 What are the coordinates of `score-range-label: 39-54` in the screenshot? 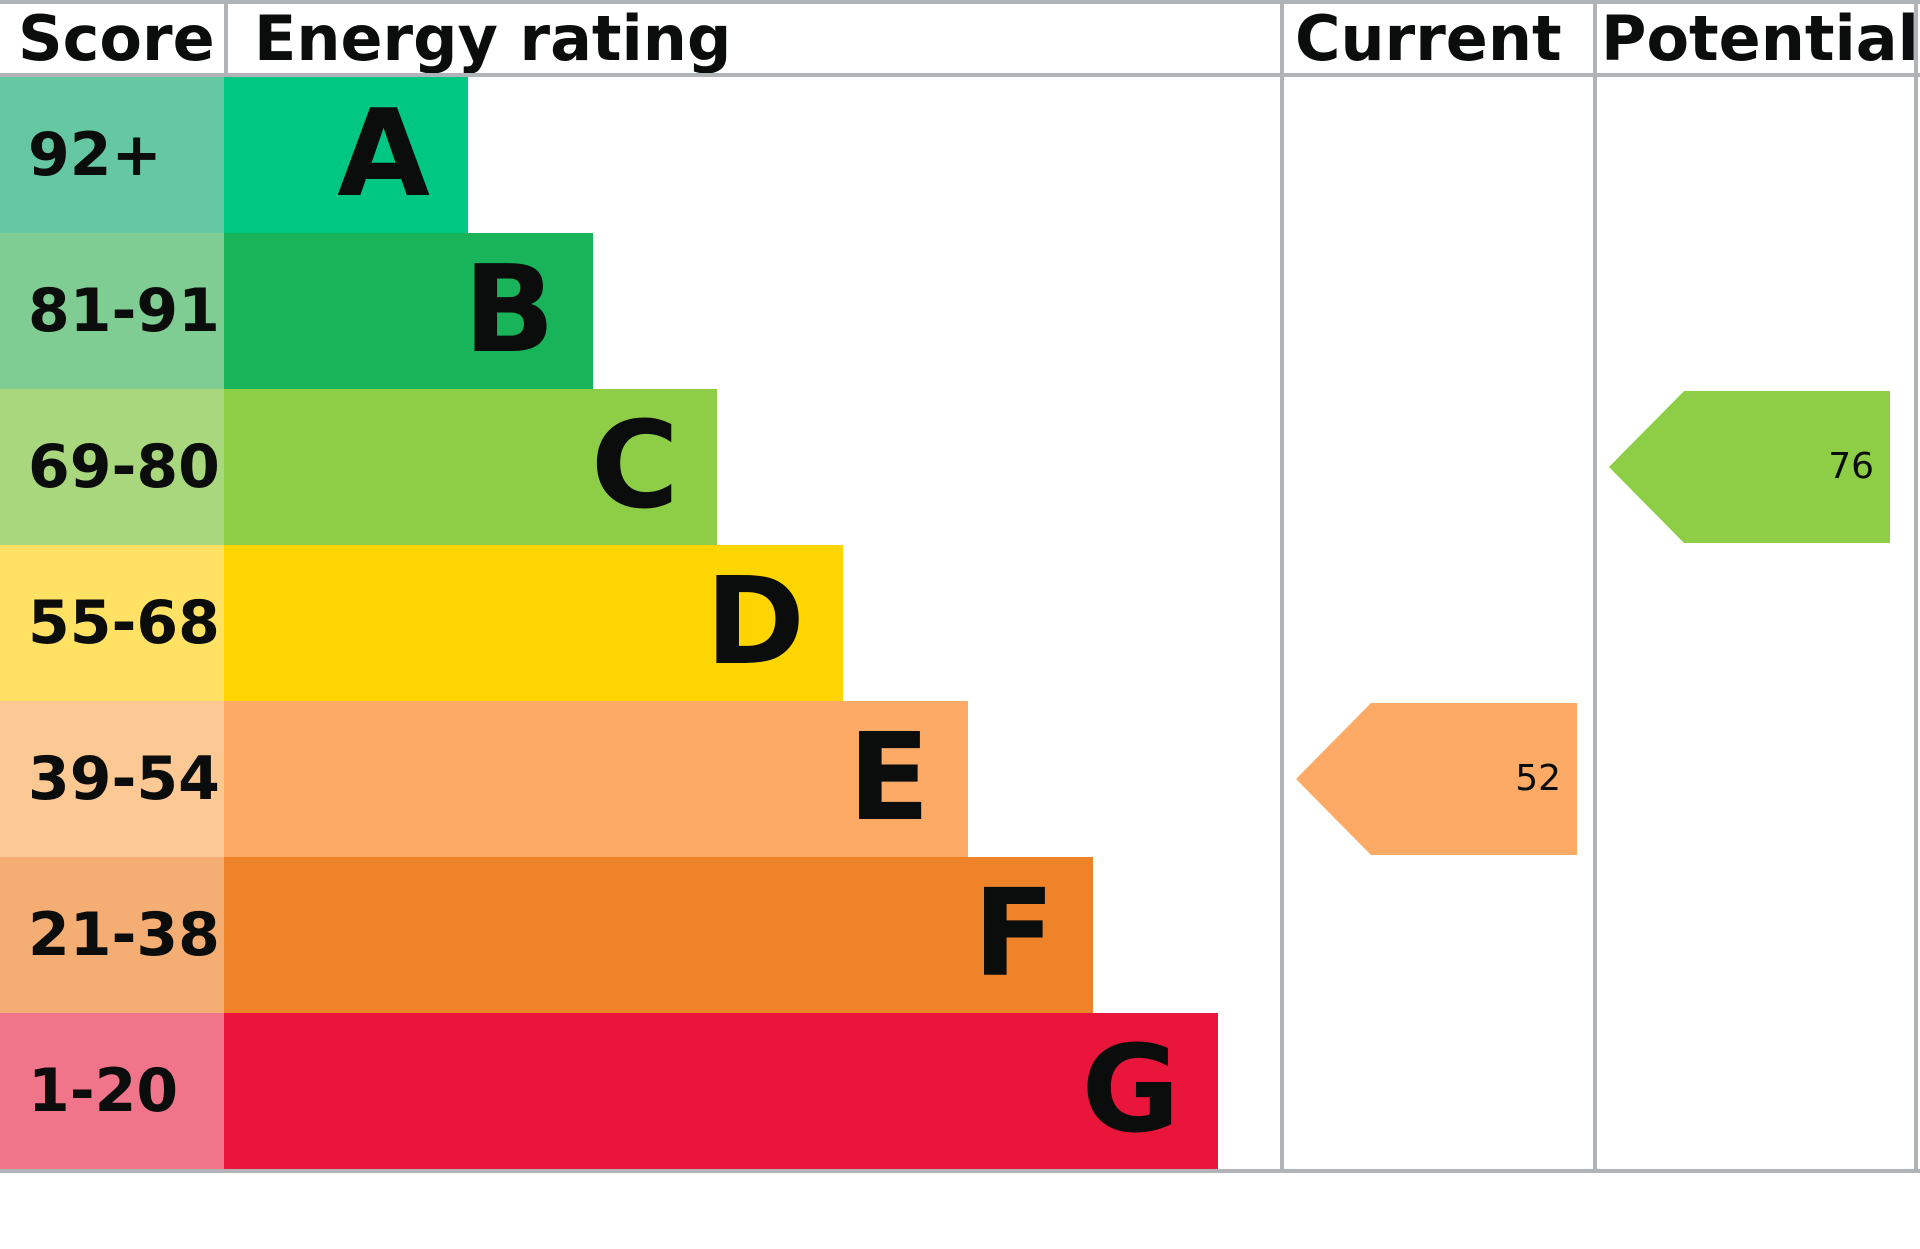 It's located at (124, 779).